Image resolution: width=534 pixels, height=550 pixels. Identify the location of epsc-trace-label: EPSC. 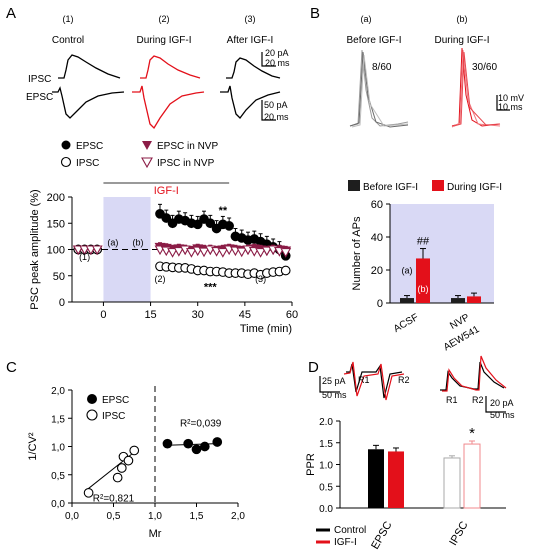
(39, 97).